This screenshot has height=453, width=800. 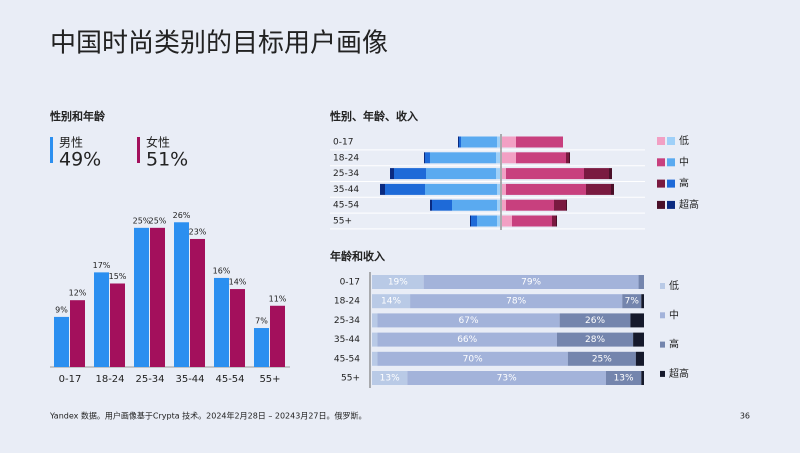 I want to click on value-label: 66%, so click(x=467, y=340).